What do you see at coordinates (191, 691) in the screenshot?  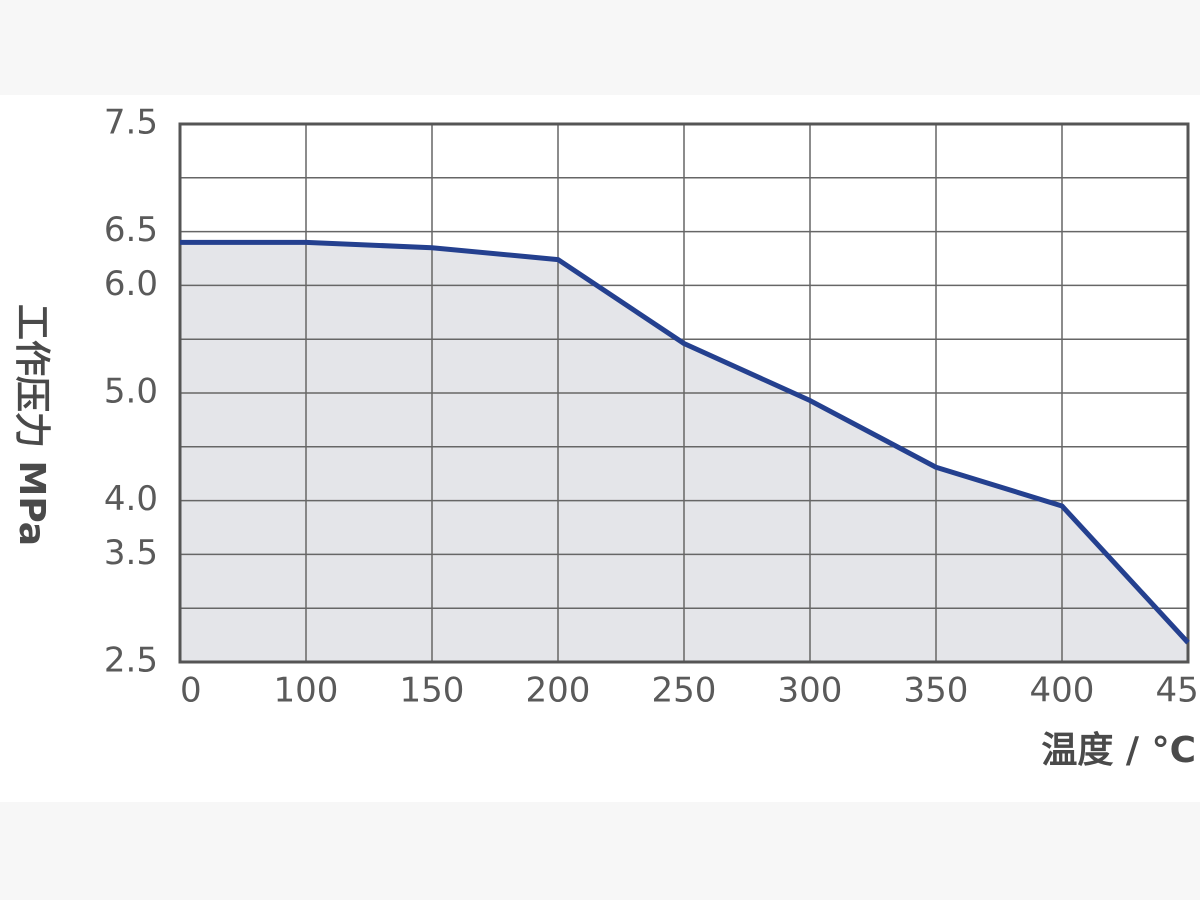 I see `x-tick-label: 0` at bounding box center [191, 691].